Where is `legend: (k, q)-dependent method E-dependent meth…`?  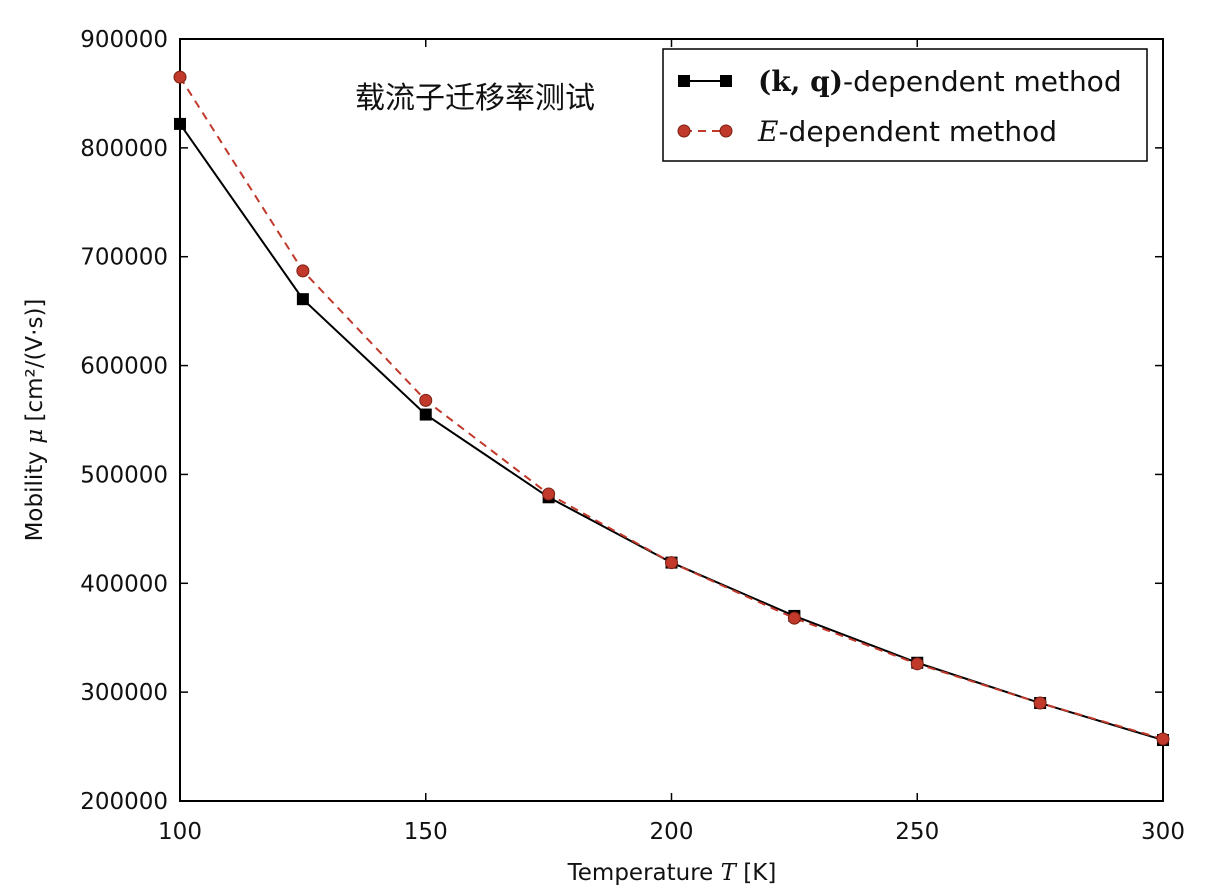 legend: (k, q)-dependent method E-dependent meth… is located at coordinates (905, 105).